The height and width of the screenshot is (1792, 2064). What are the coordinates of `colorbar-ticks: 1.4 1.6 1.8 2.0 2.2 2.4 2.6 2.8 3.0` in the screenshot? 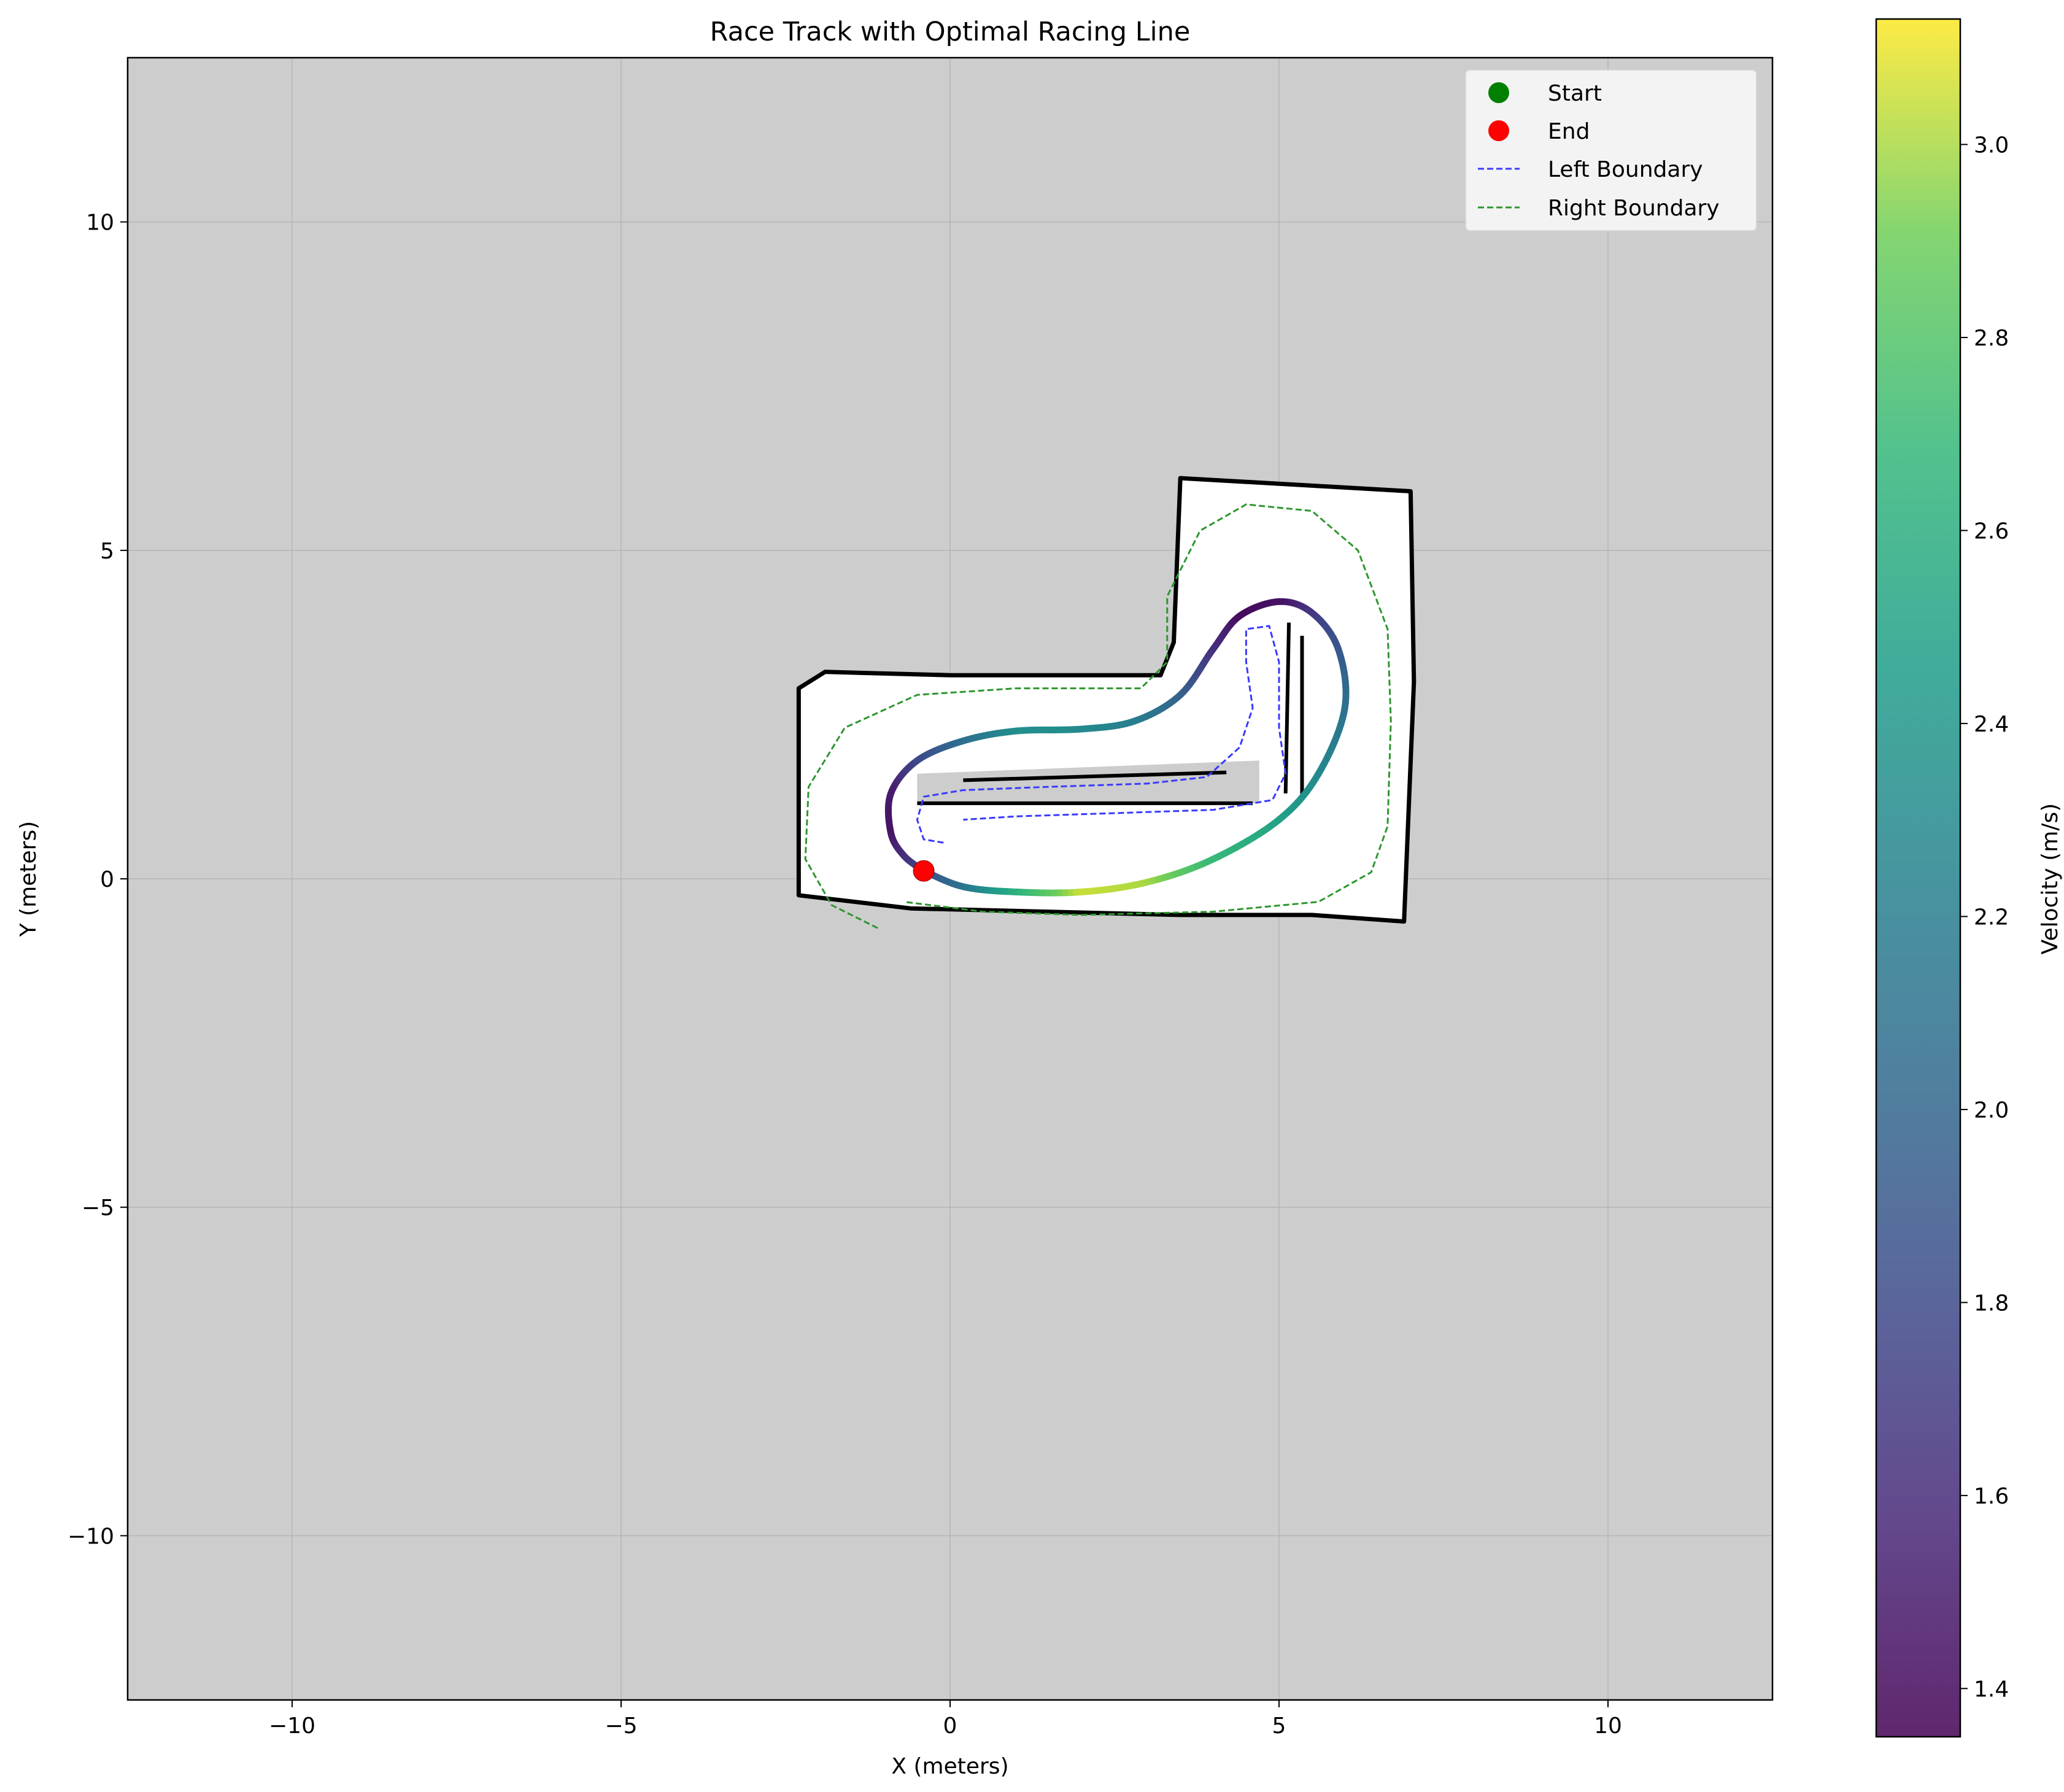 It's located at (1984, 918).